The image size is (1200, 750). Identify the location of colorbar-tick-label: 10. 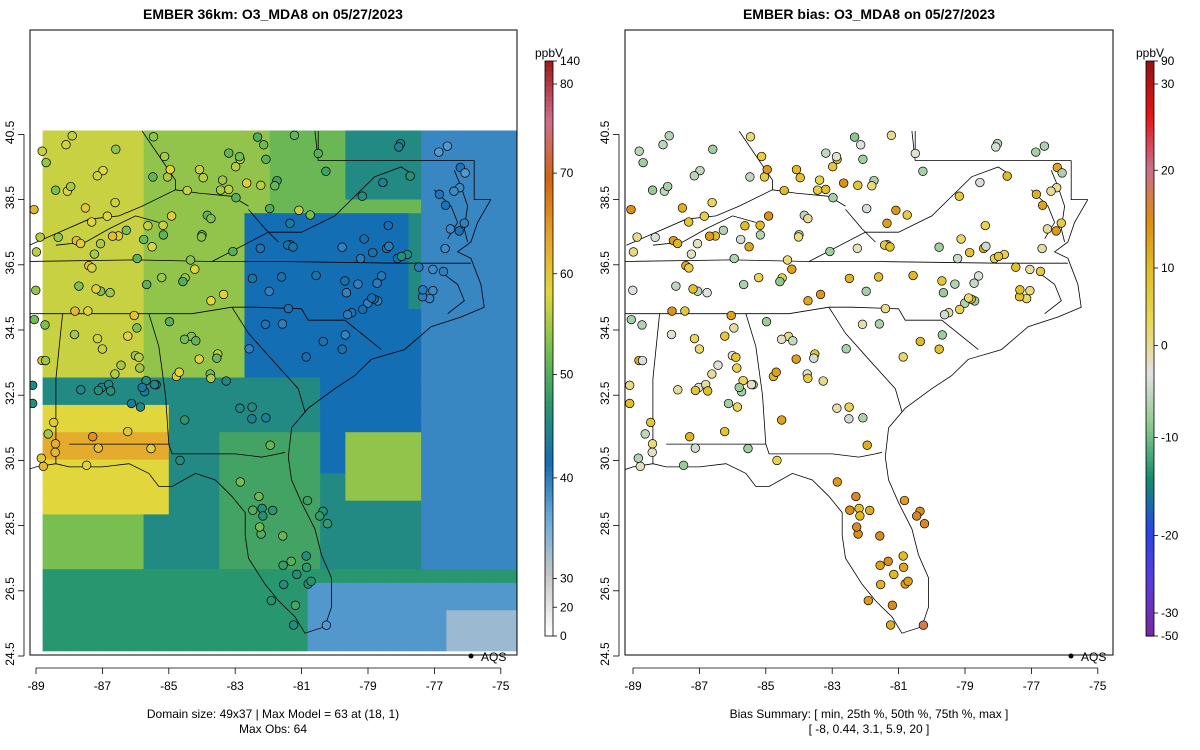
(1168, 268).